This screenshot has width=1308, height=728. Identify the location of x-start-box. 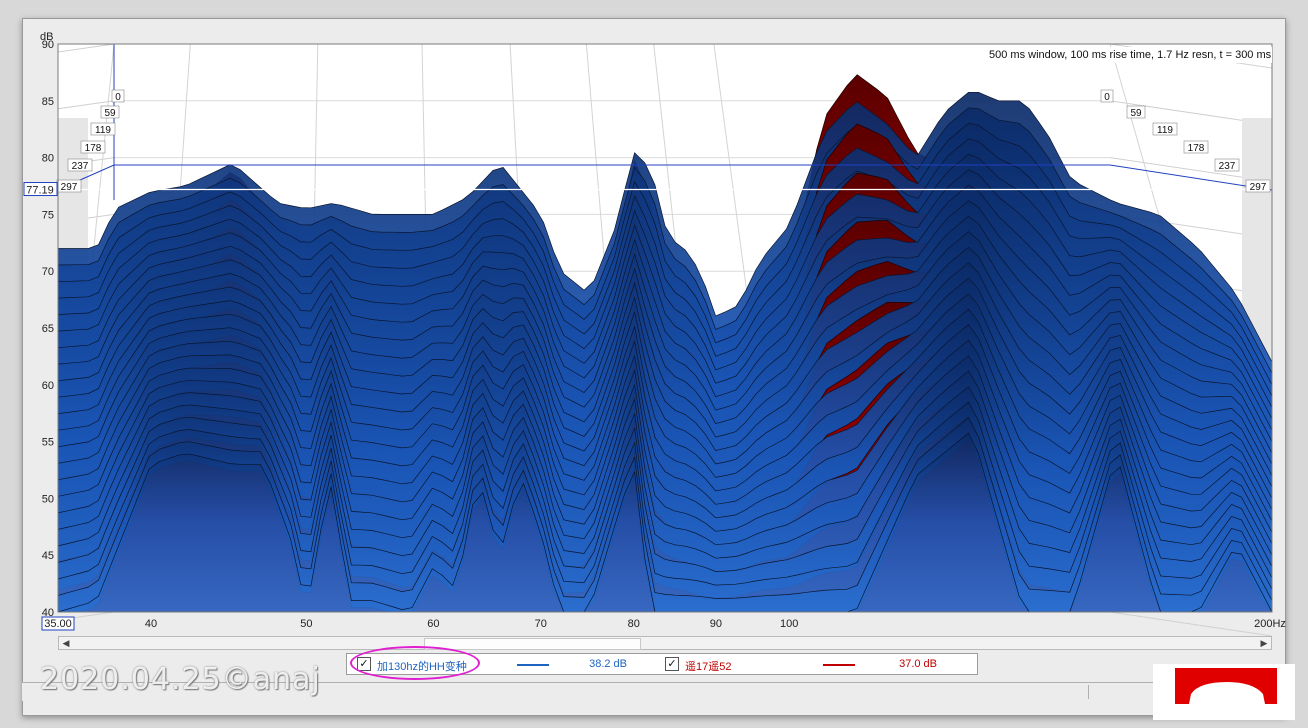
(58, 623).